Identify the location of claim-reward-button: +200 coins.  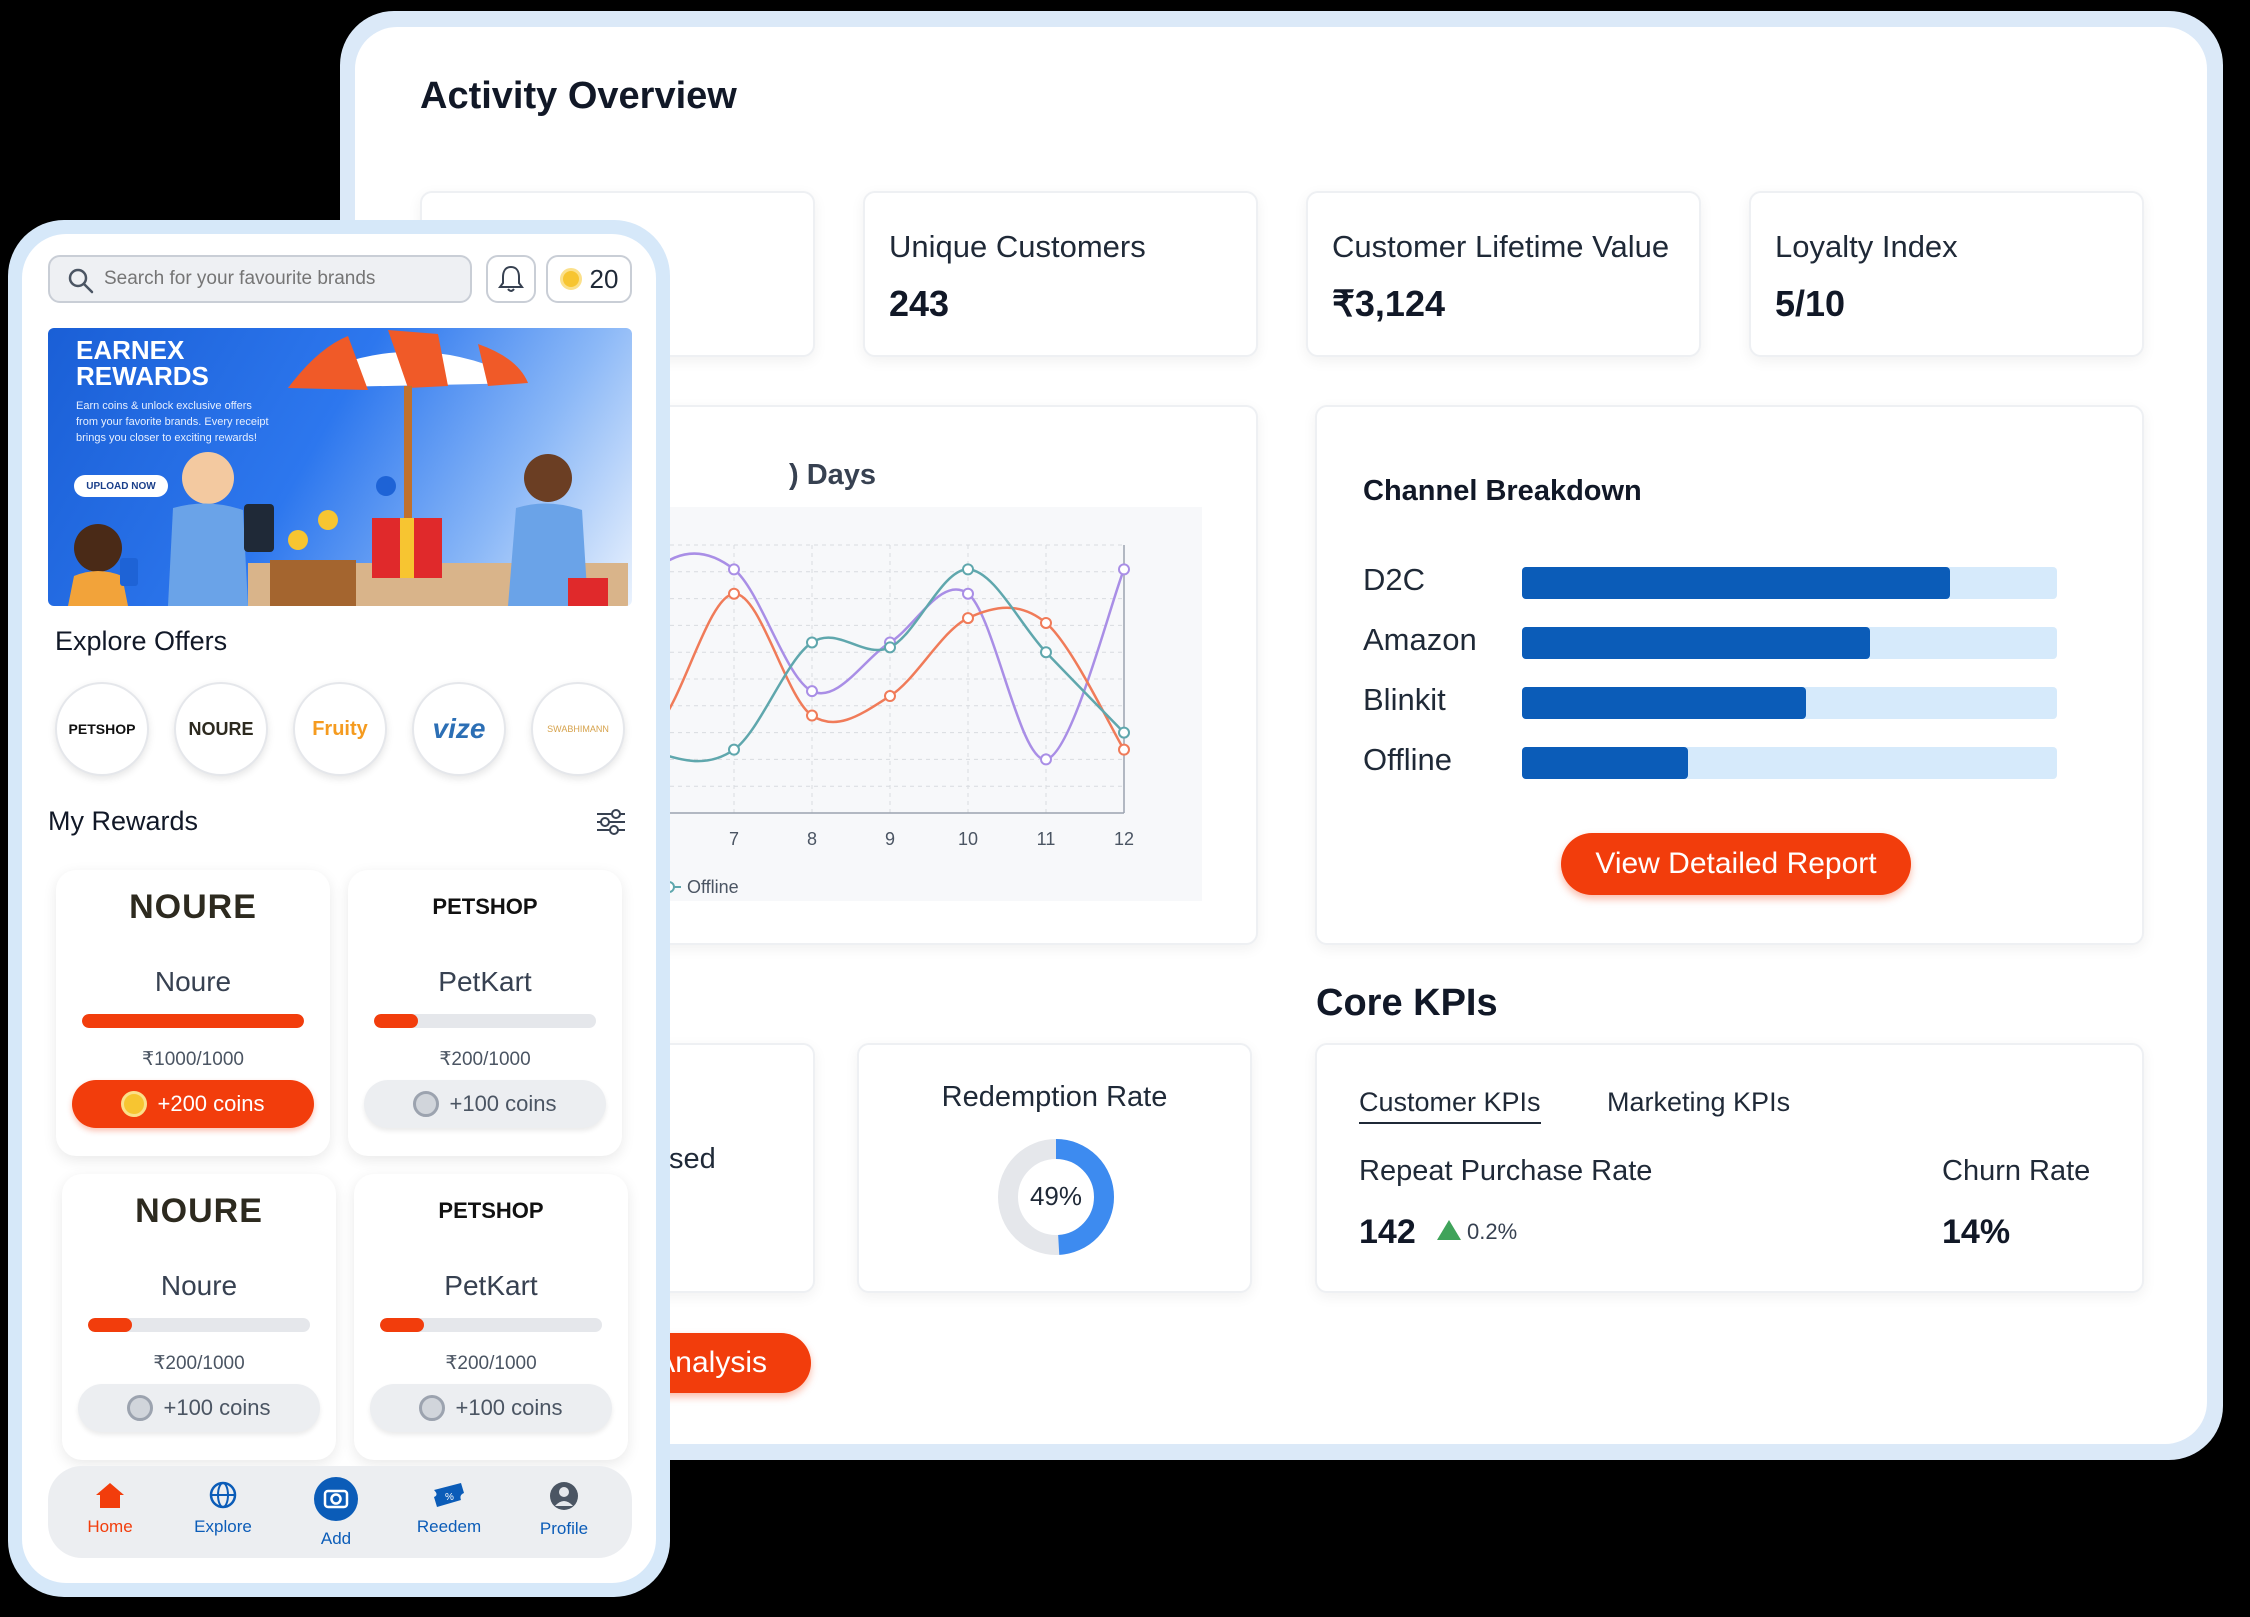
(193, 1104).